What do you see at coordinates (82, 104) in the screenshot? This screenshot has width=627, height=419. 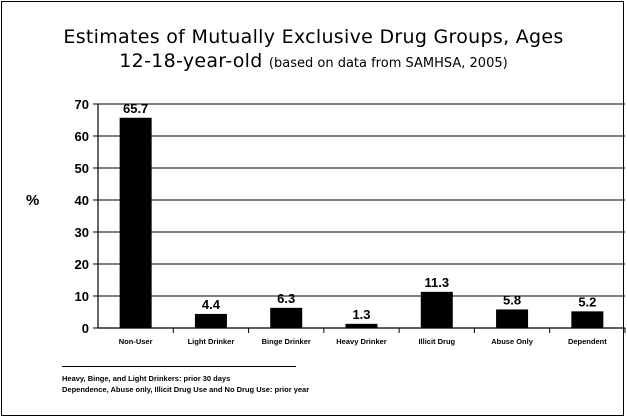 I see `y-tick-label: 70` at bounding box center [82, 104].